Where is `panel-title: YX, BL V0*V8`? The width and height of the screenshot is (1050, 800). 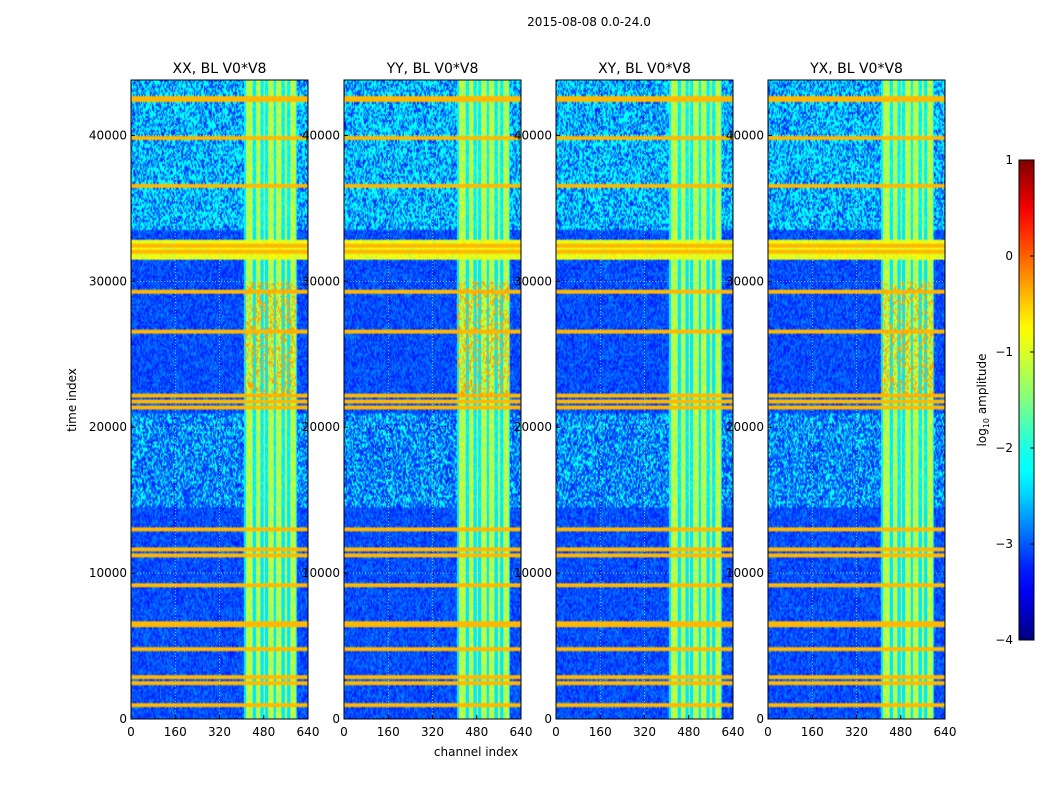
panel-title: YX, BL V0*V8 is located at coordinates (856, 69).